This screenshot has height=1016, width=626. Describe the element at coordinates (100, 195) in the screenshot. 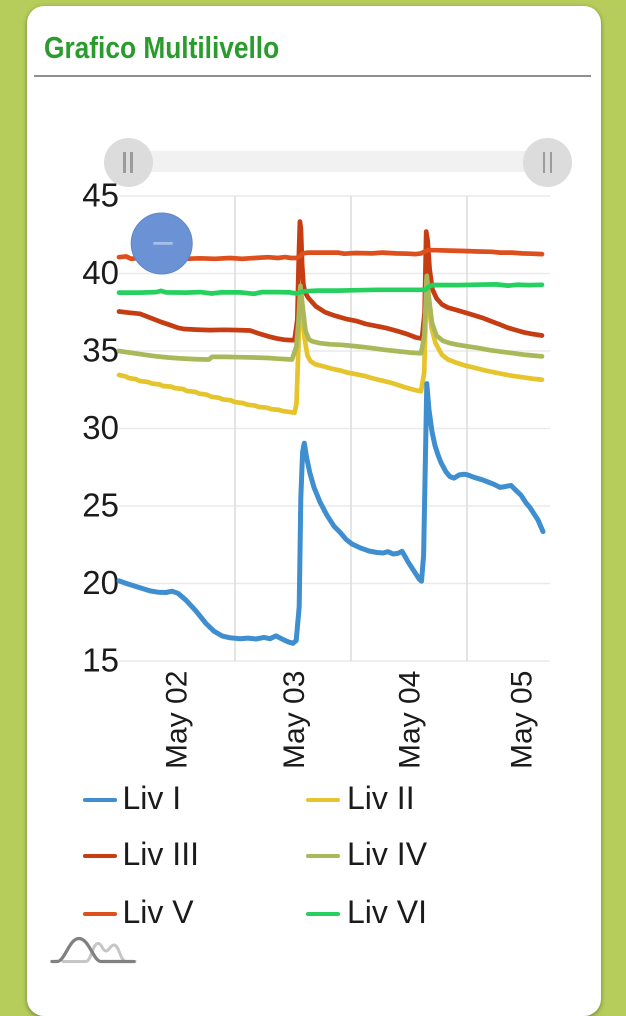

I see `svg-text: 45` at that location.